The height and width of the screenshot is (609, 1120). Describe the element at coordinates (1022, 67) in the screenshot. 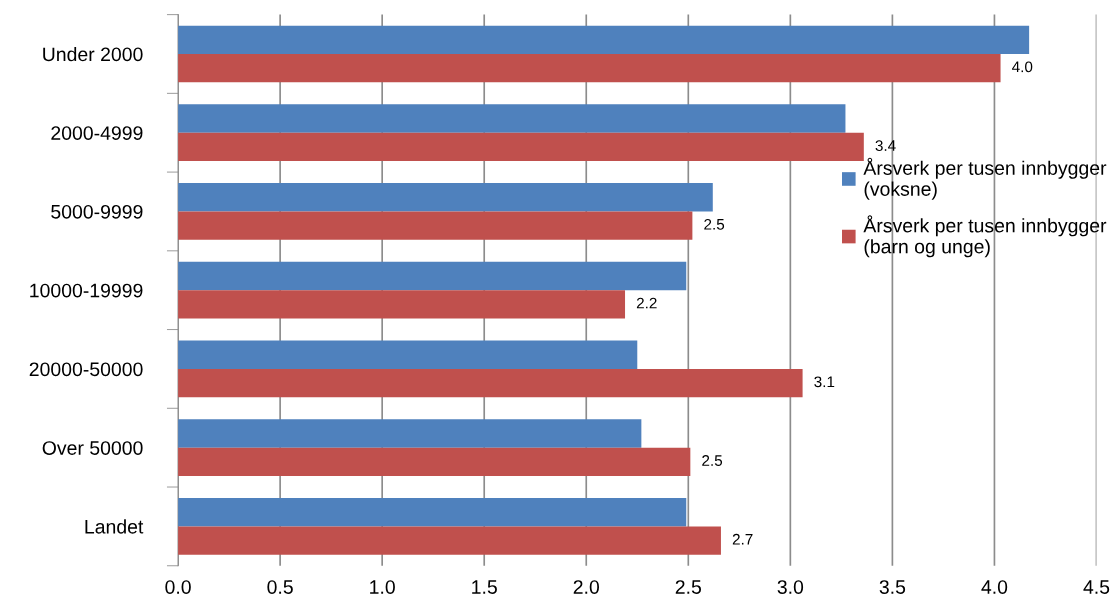

I see `data-label: 4.0` at that location.